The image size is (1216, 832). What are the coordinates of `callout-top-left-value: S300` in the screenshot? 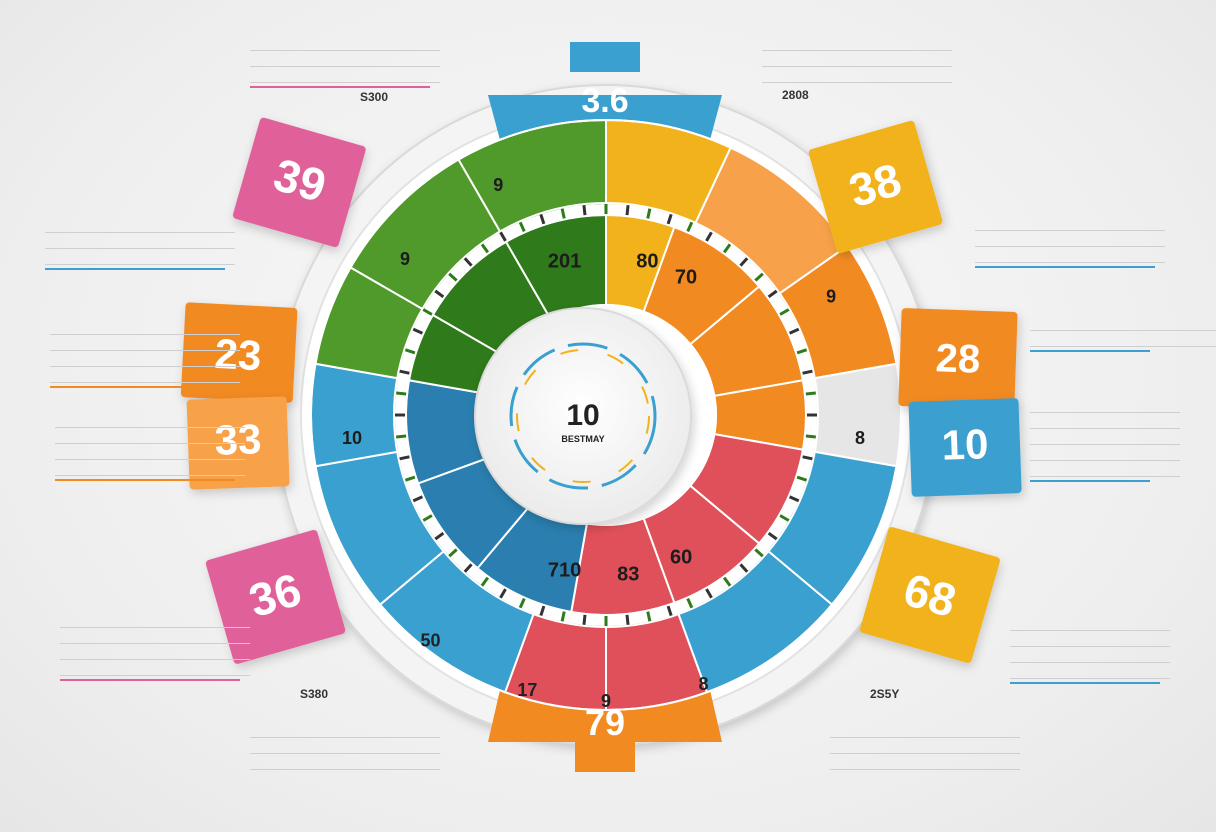 It's located at (374, 97).